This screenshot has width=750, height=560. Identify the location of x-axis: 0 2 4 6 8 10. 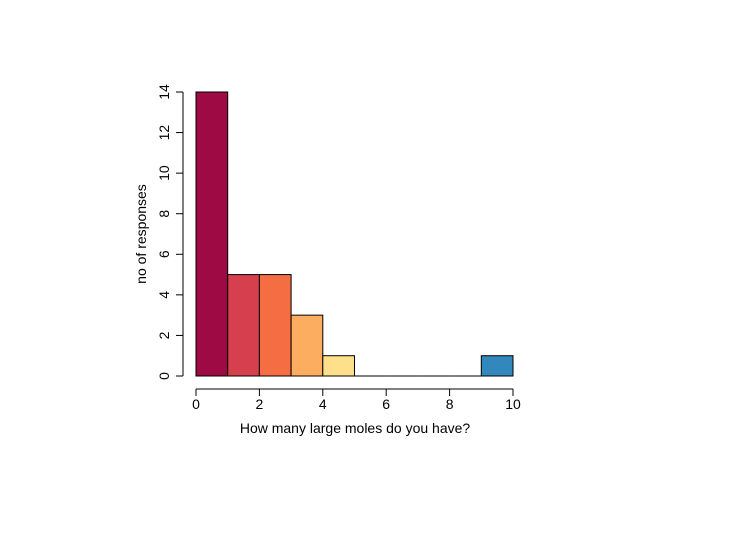
(356, 400).